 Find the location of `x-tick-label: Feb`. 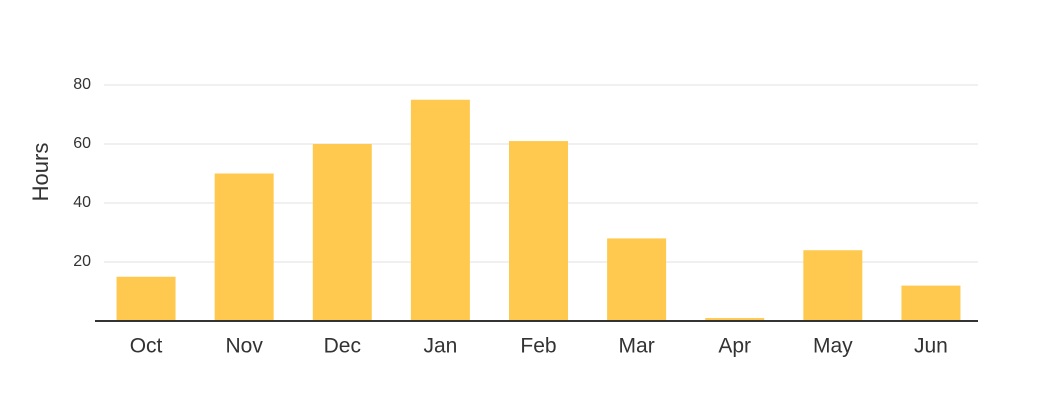

x-tick-label: Feb is located at coordinates (538, 346).